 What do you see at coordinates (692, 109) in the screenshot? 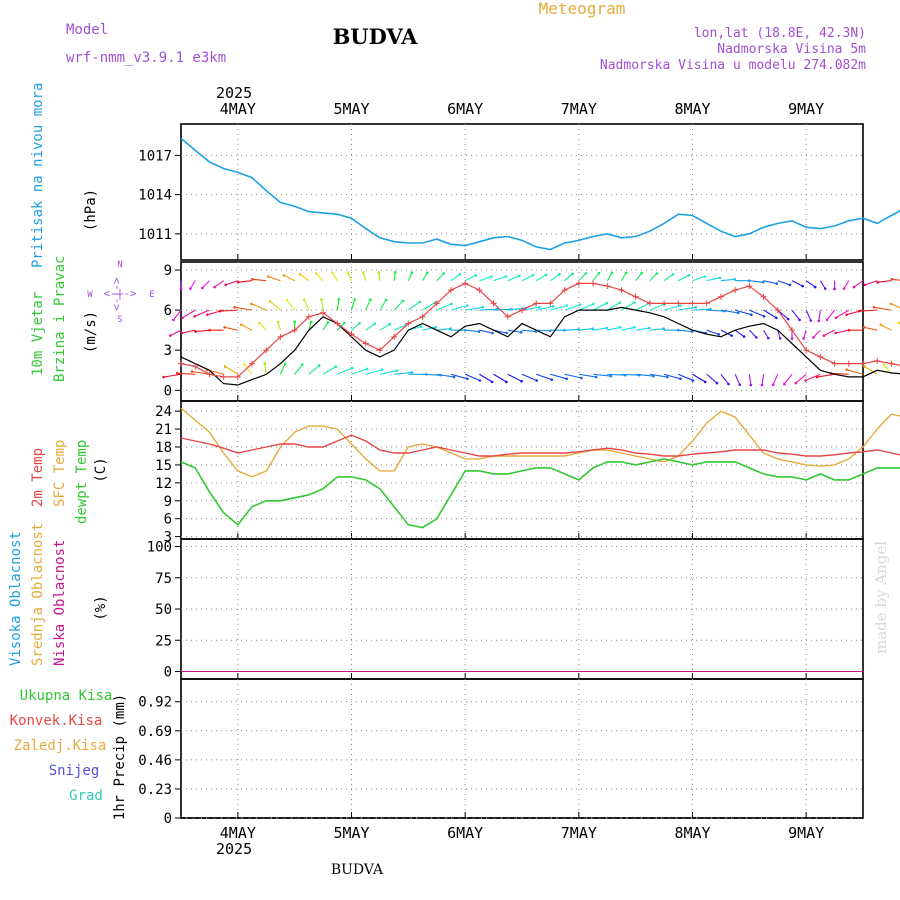
I see `day-label-top: 8MAY` at bounding box center [692, 109].